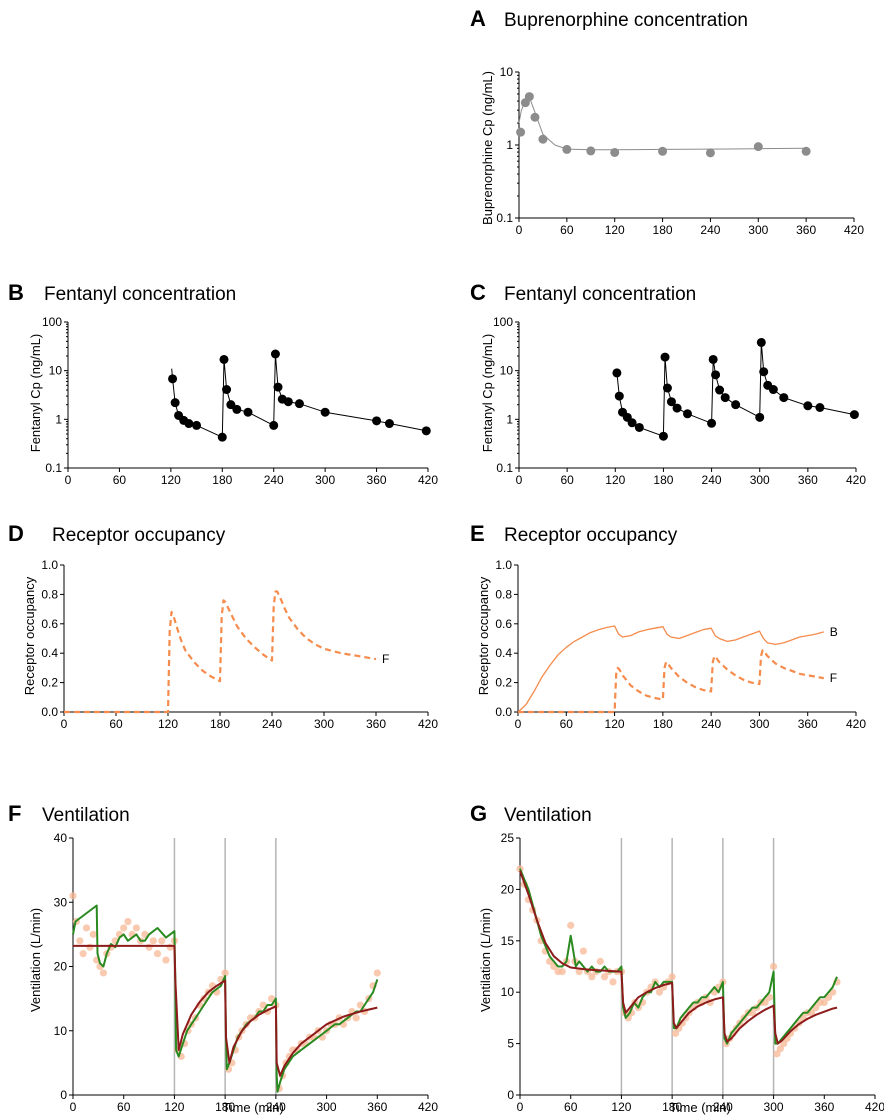 This screenshot has width=884, height=1118. Describe the element at coordinates (483, 635) in the screenshot. I see `y-axis-label: Receptor occupancy` at that location.